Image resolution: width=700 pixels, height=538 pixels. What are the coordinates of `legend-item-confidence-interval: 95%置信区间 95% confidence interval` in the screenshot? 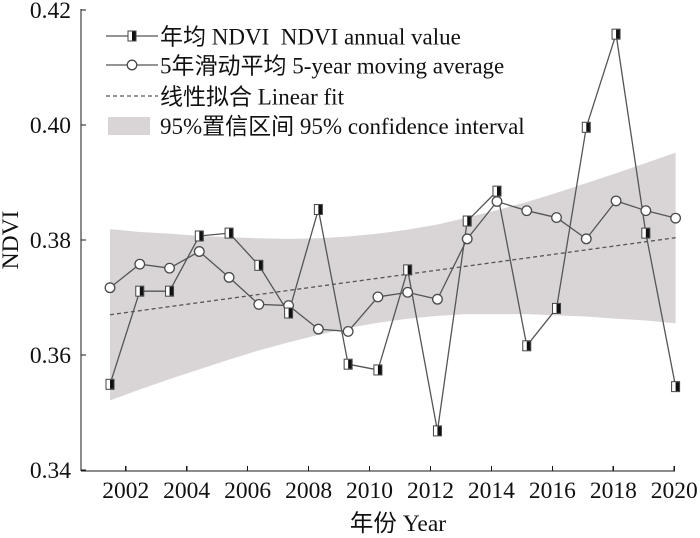 It's located at (316, 126).